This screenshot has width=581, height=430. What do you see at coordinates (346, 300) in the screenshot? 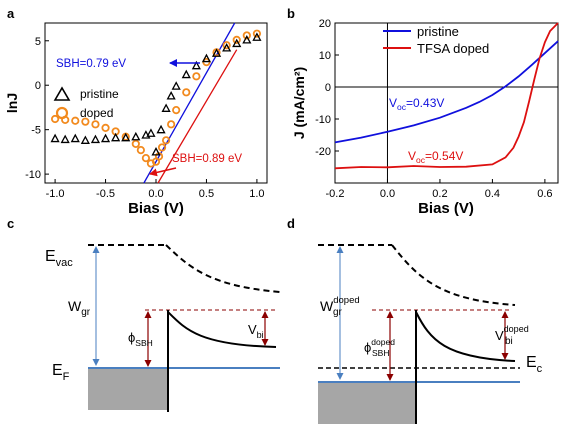
I see `wgr-sup-d: doped` at bounding box center [346, 300].